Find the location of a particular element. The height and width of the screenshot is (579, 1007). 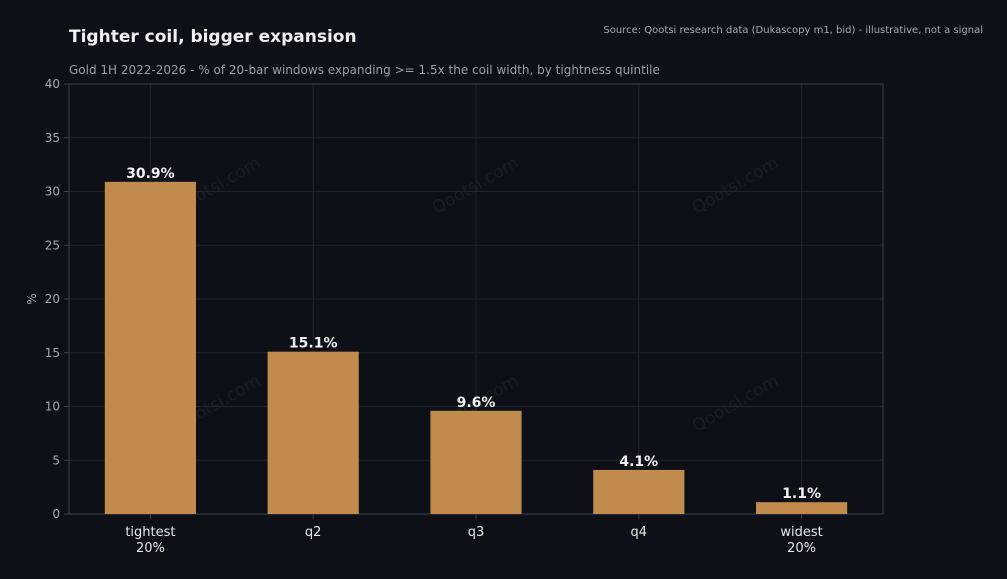

x-tick-label: q3 is located at coordinates (476, 532).